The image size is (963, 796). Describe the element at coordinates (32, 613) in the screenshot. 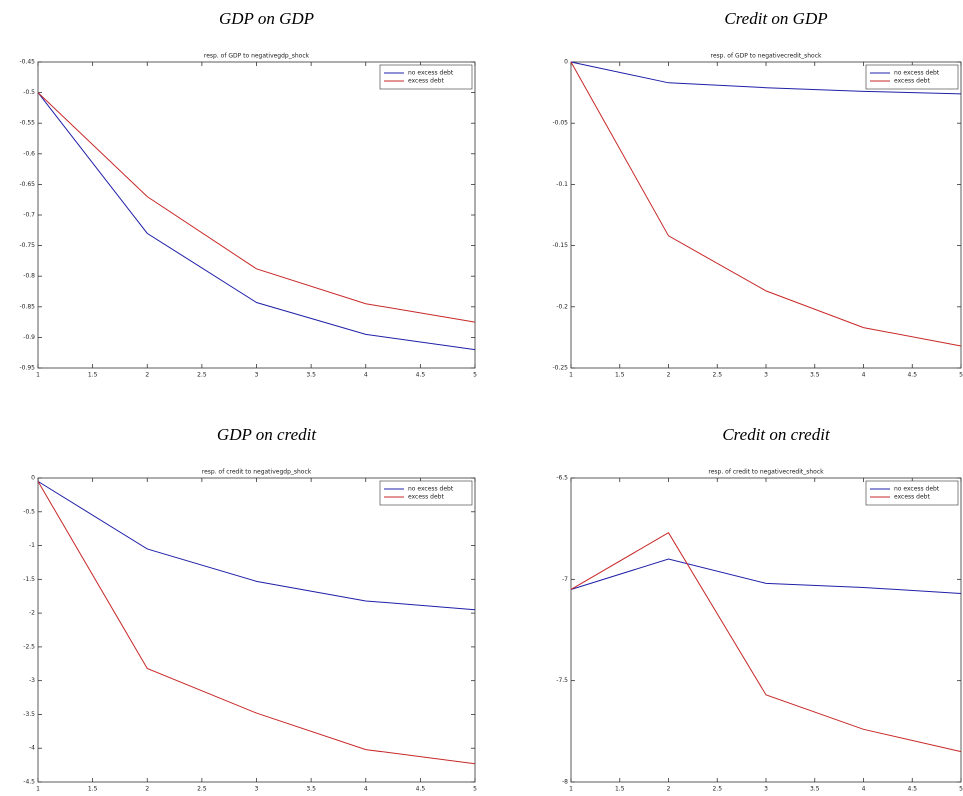

I see `y-tick-label: -2` at that location.